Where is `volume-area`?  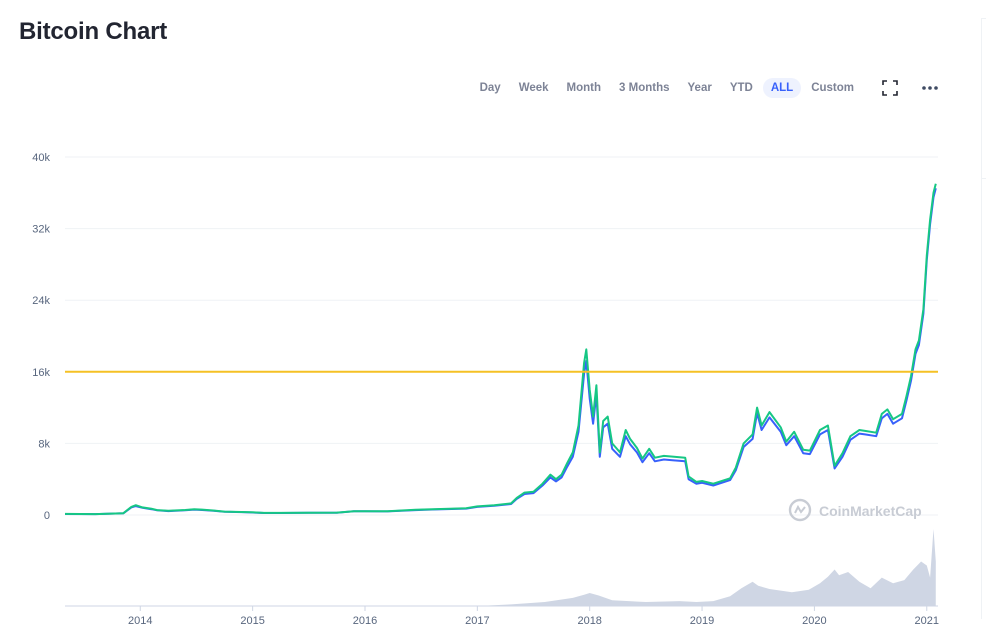
volume-area is located at coordinates (500, 567).